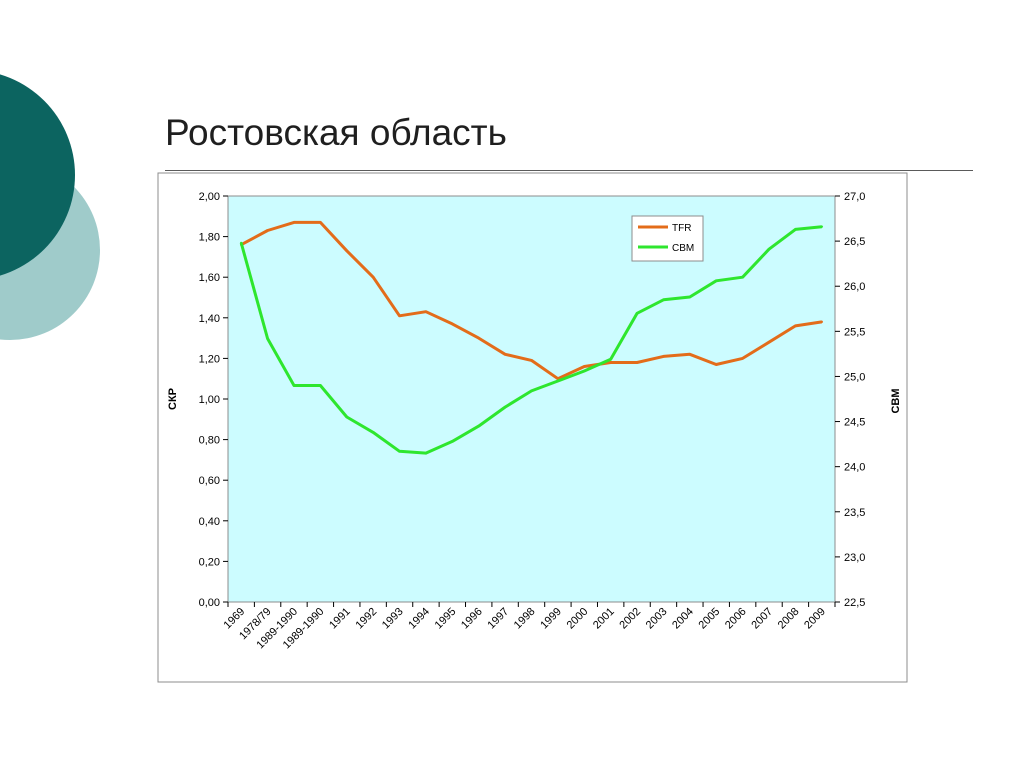  I want to click on legend: TFR СВМ, so click(667, 238).